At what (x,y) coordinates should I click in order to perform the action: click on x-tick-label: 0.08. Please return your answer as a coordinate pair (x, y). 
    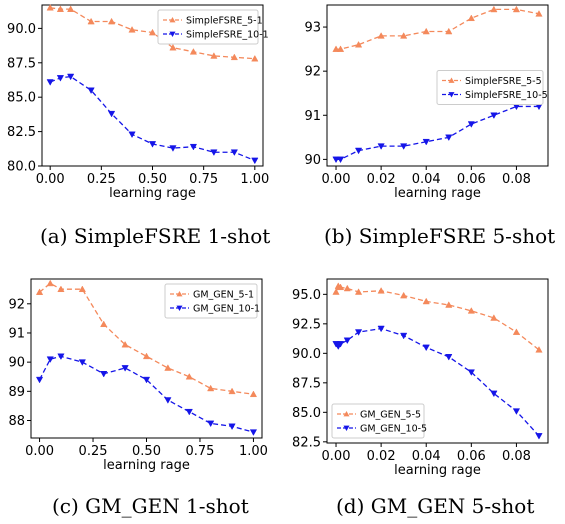
    Looking at the image, I should click on (516, 456).